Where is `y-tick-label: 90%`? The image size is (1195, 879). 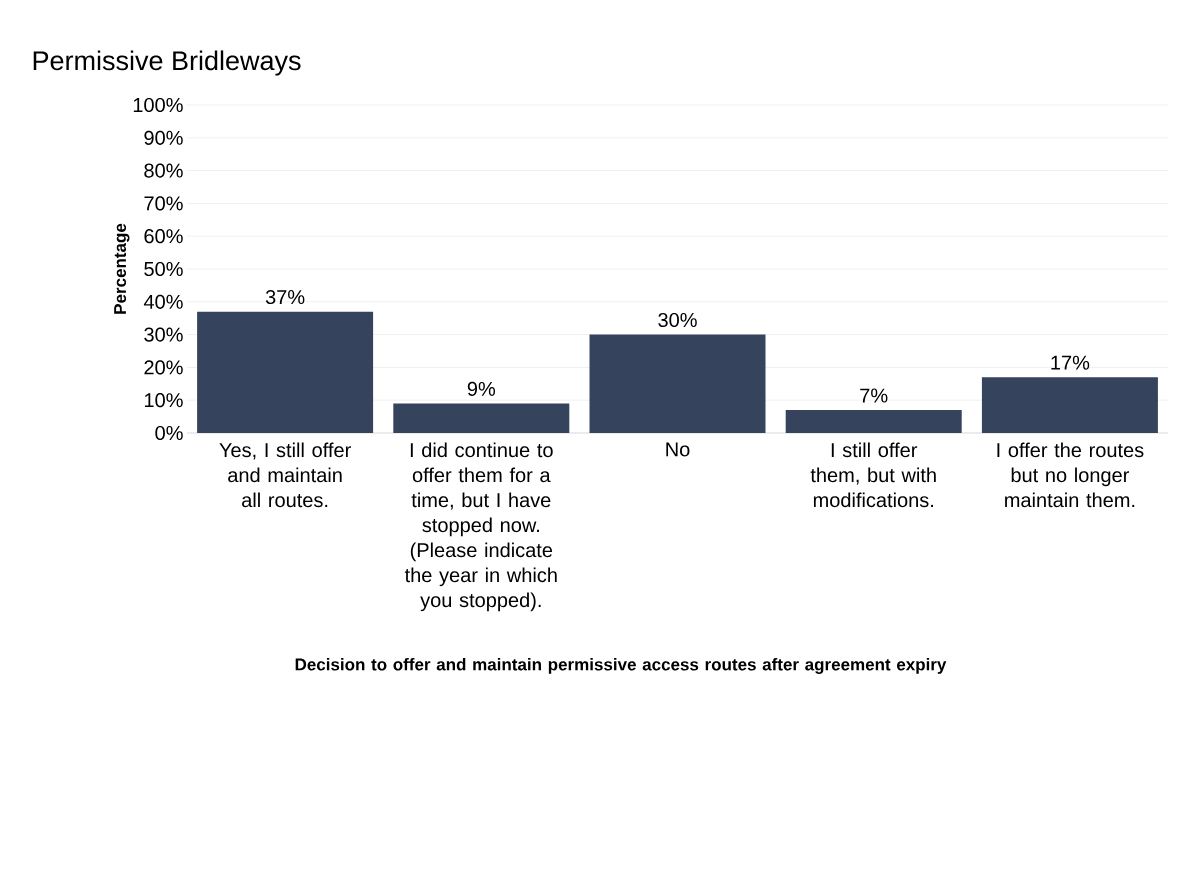 y-tick-label: 90% is located at coordinates (163, 137).